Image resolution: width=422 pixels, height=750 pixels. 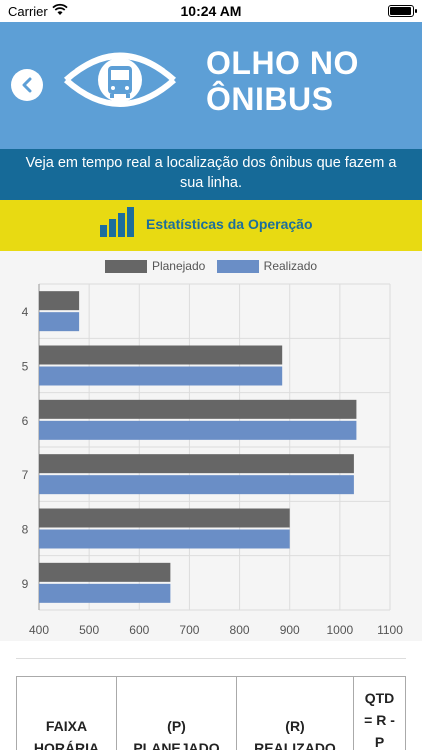 I want to click on wifi-icon, so click(x=60, y=9).